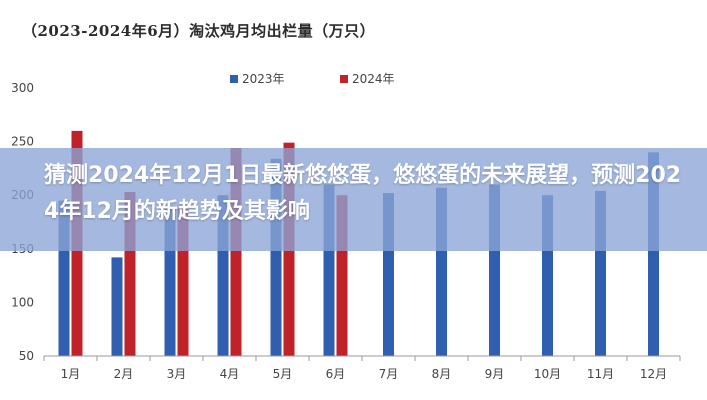 This screenshot has width=707, height=400. I want to click on x-axis: 1月 2月 3月 4月 5月 6月 7月 8月 9月 10月 11月 12月, so click(362, 368).